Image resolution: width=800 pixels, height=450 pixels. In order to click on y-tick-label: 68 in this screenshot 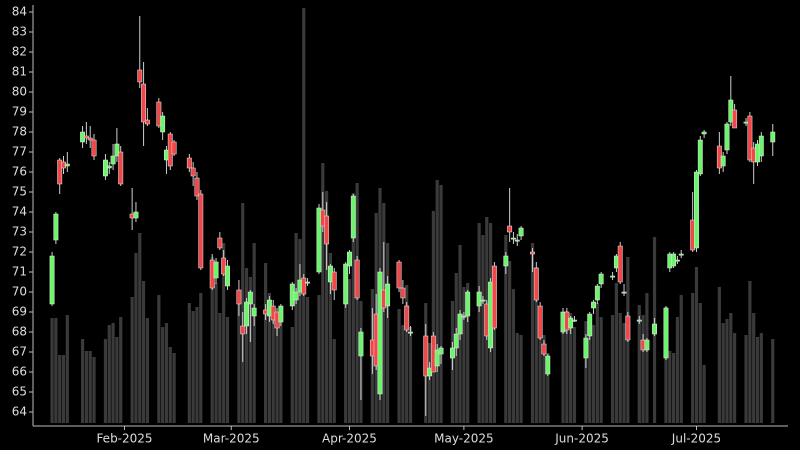, I will do `click(19, 332)`.